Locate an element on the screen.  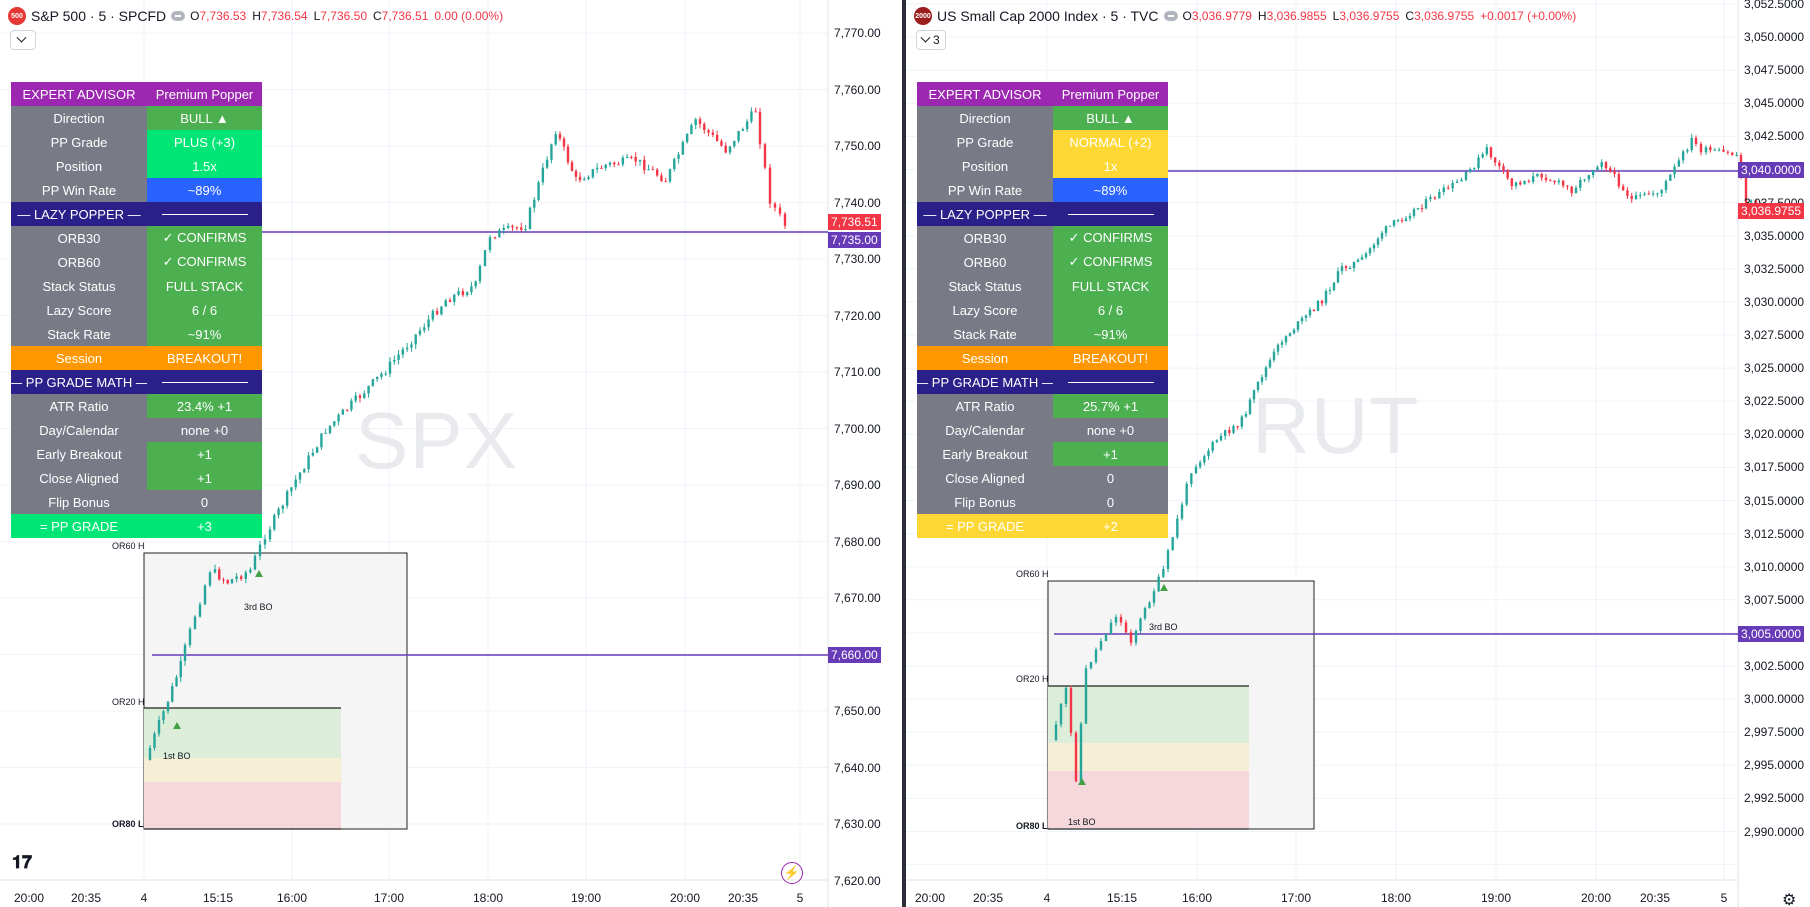
ea-row-value: BREAKOUT! is located at coordinates (204, 358).